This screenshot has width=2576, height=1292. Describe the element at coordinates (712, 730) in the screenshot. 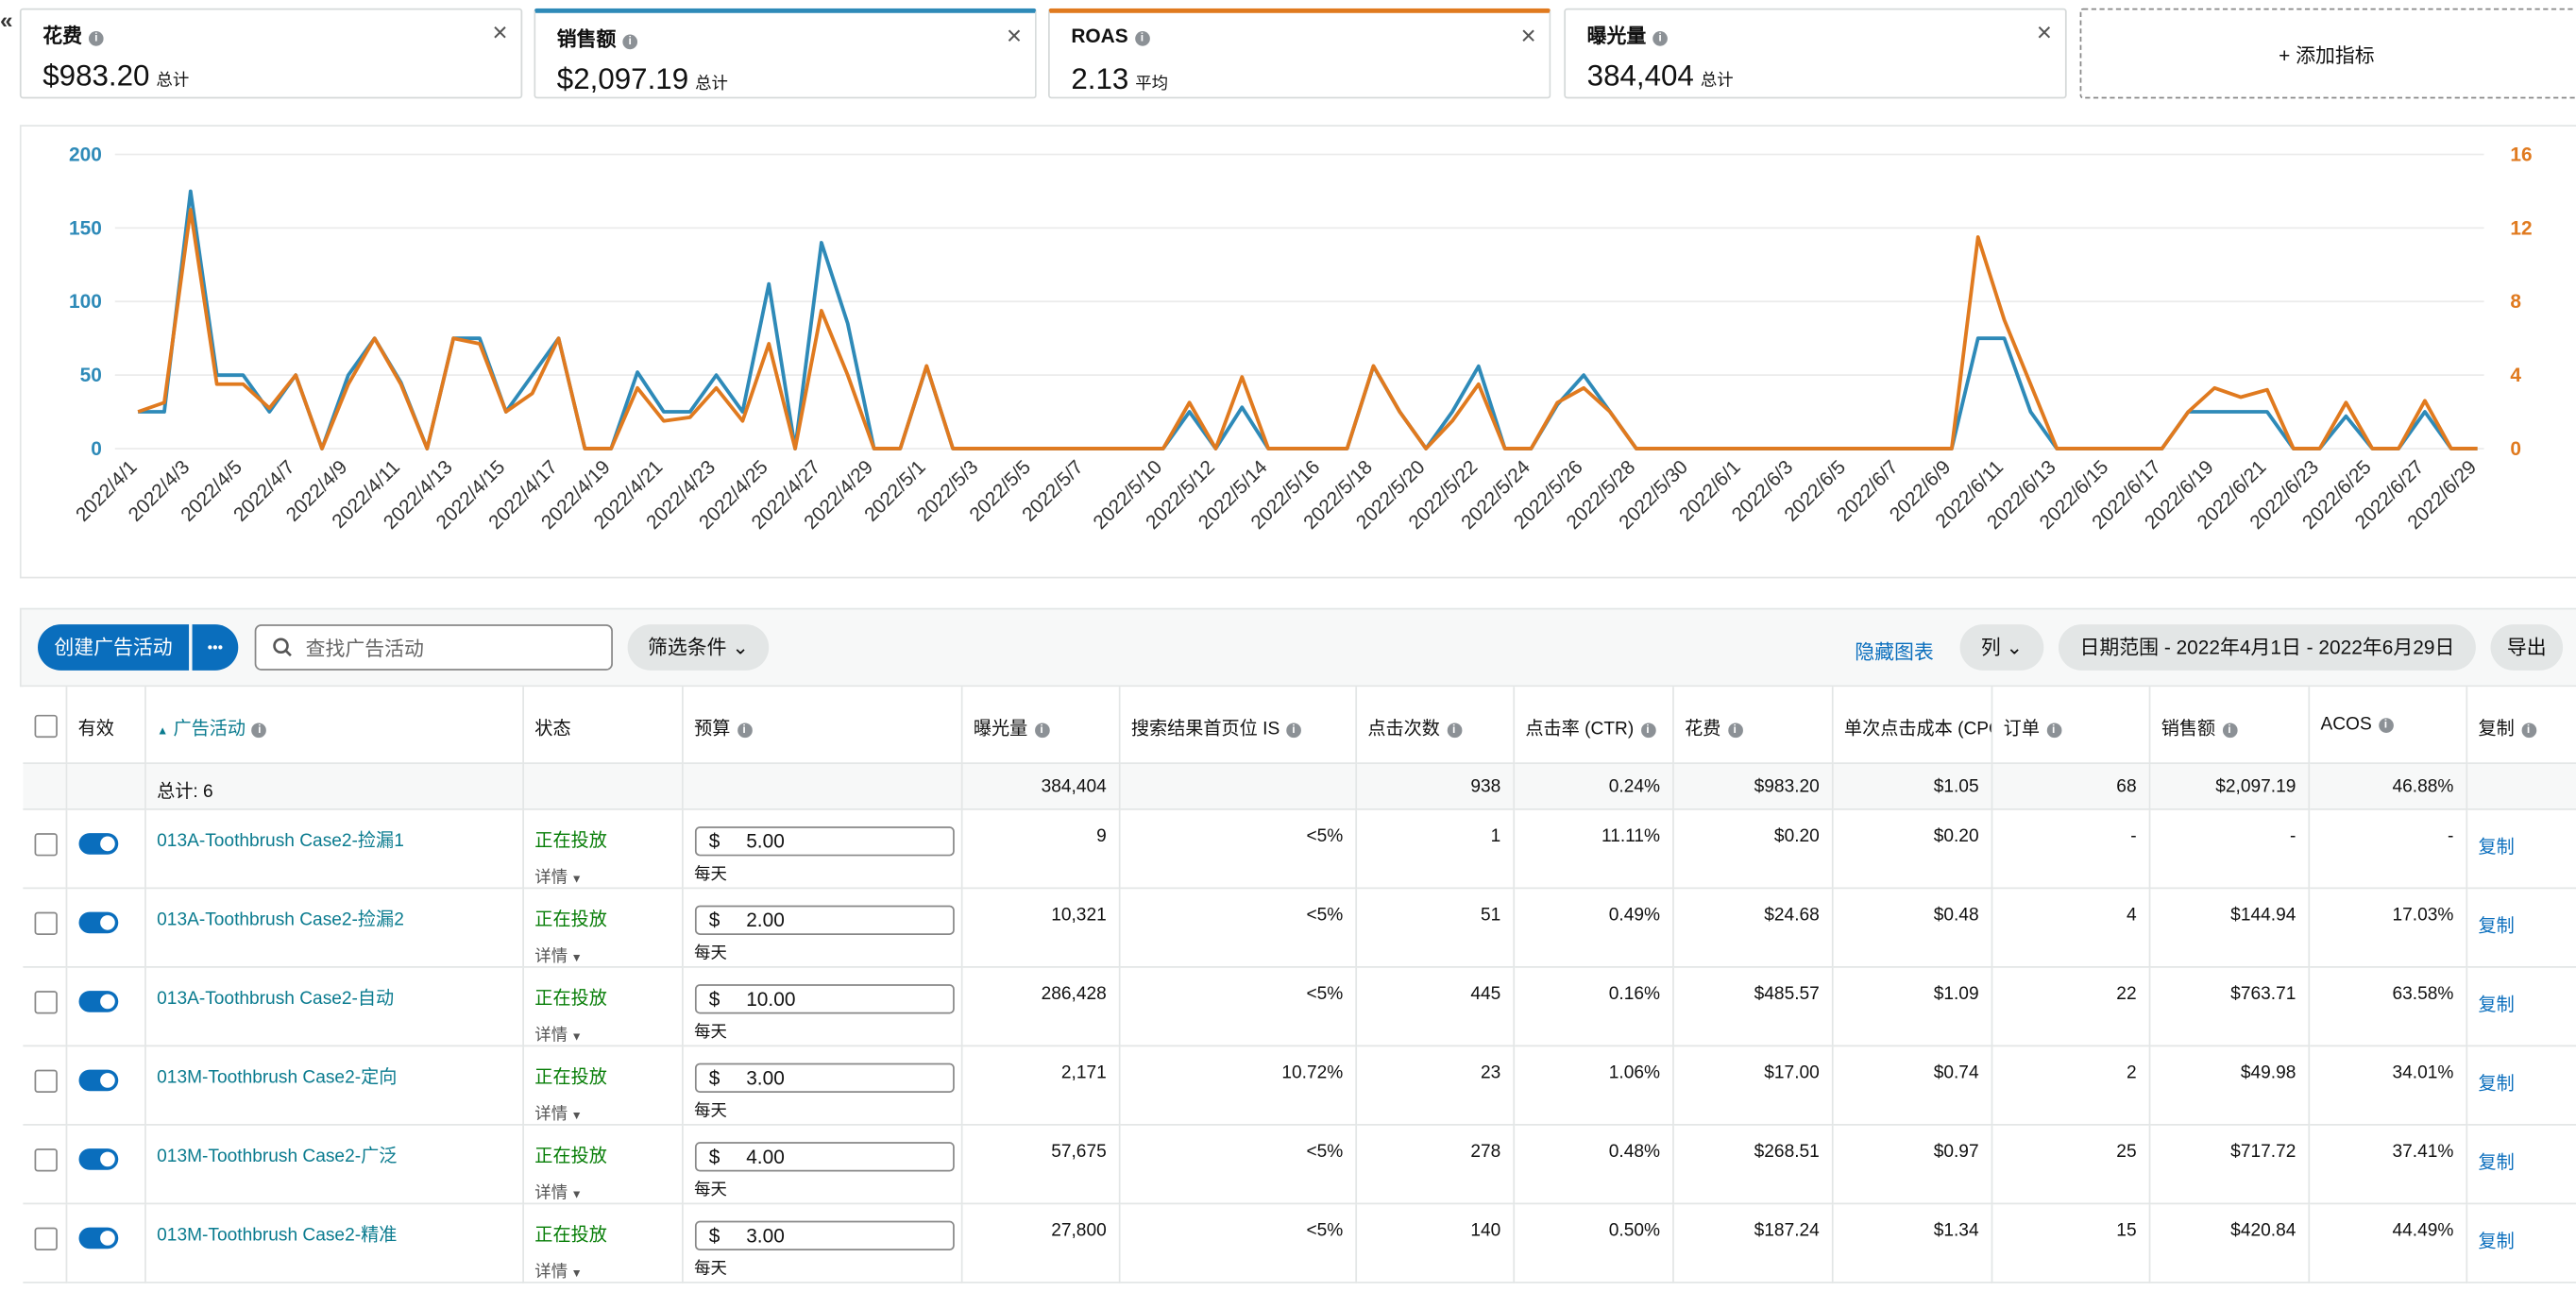

I see `column-header: 预算` at that location.